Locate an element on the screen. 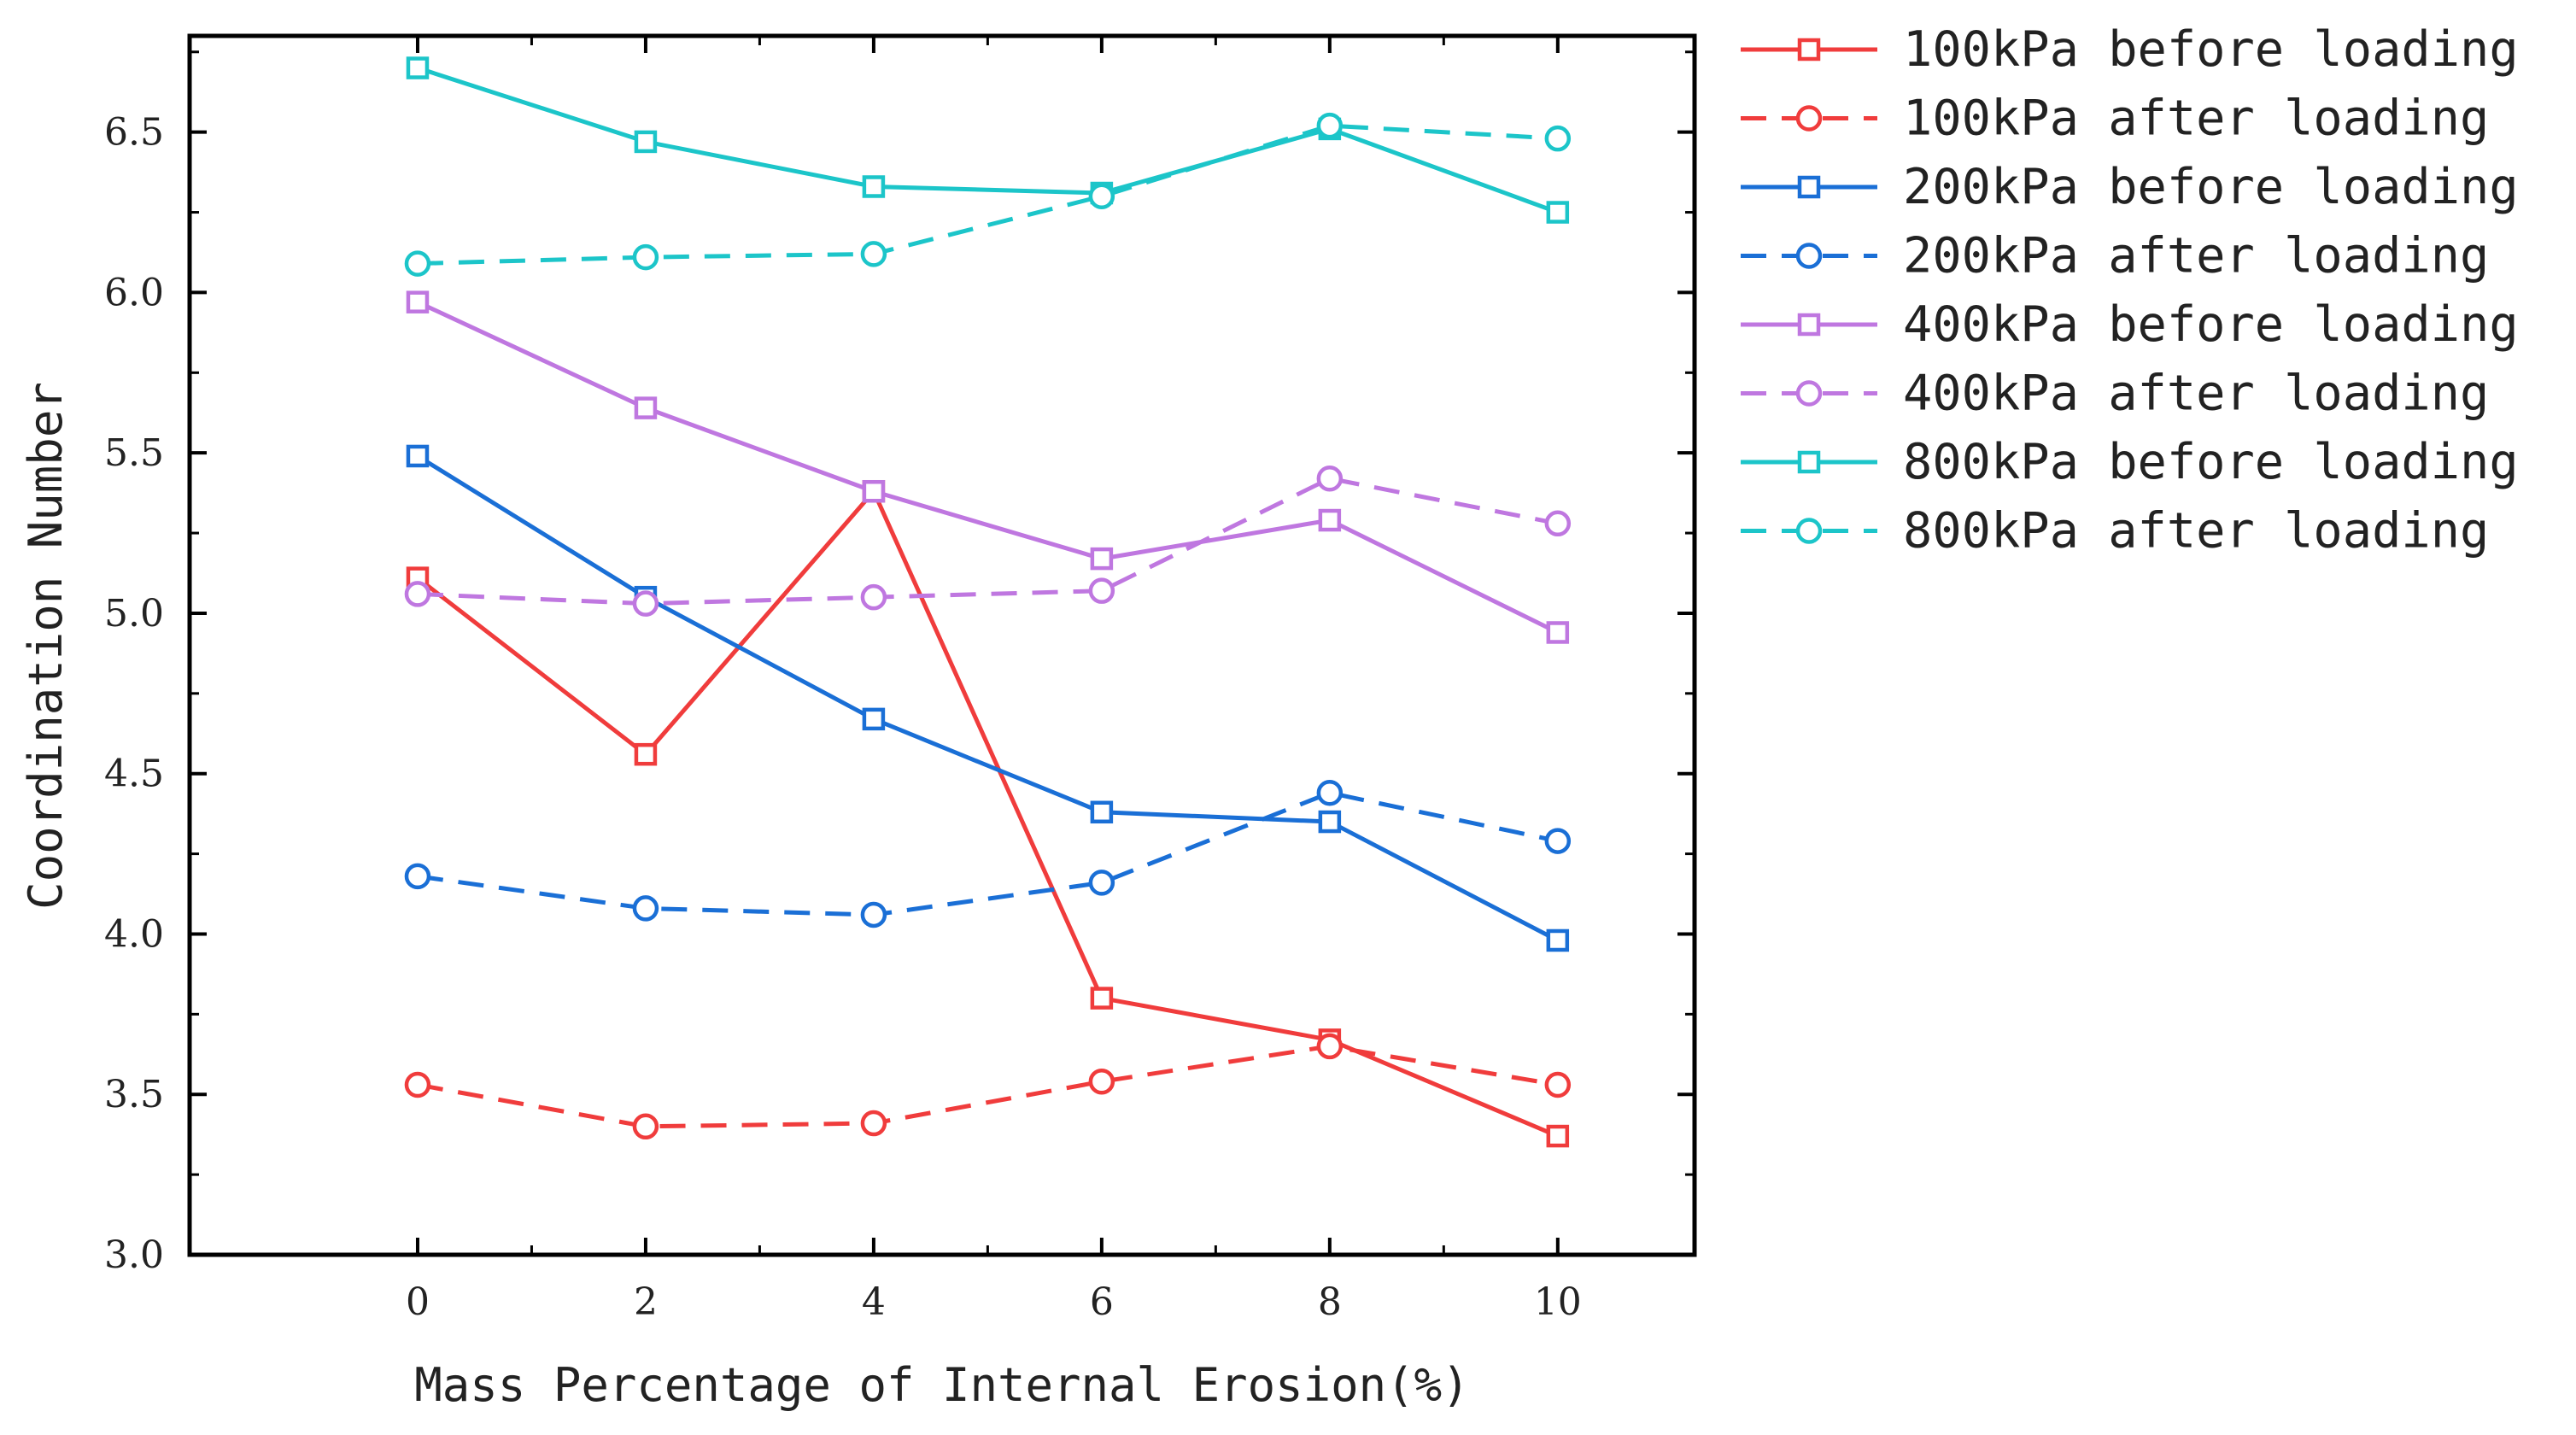 The height and width of the screenshot is (1435, 2576). legend-item: 800kPa after loading is located at coordinates (2115, 531).